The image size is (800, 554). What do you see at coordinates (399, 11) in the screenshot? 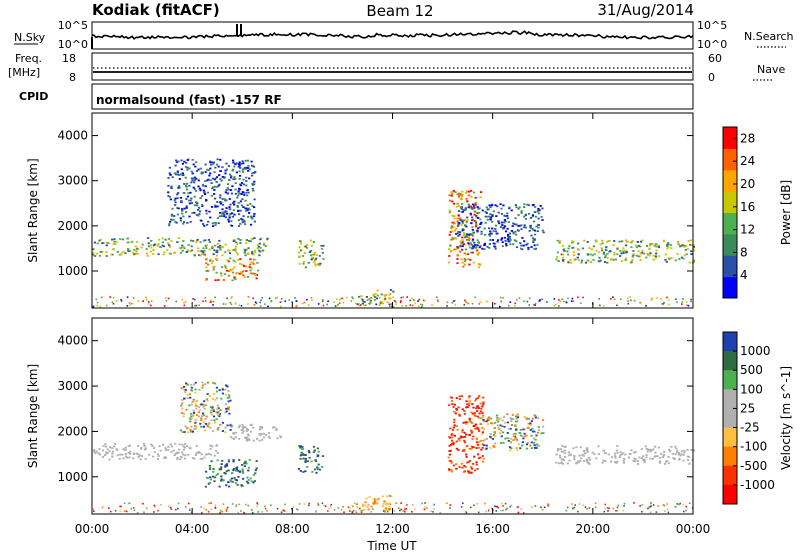
I see `beam-label: Beam 12` at bounding box center [399, 11].